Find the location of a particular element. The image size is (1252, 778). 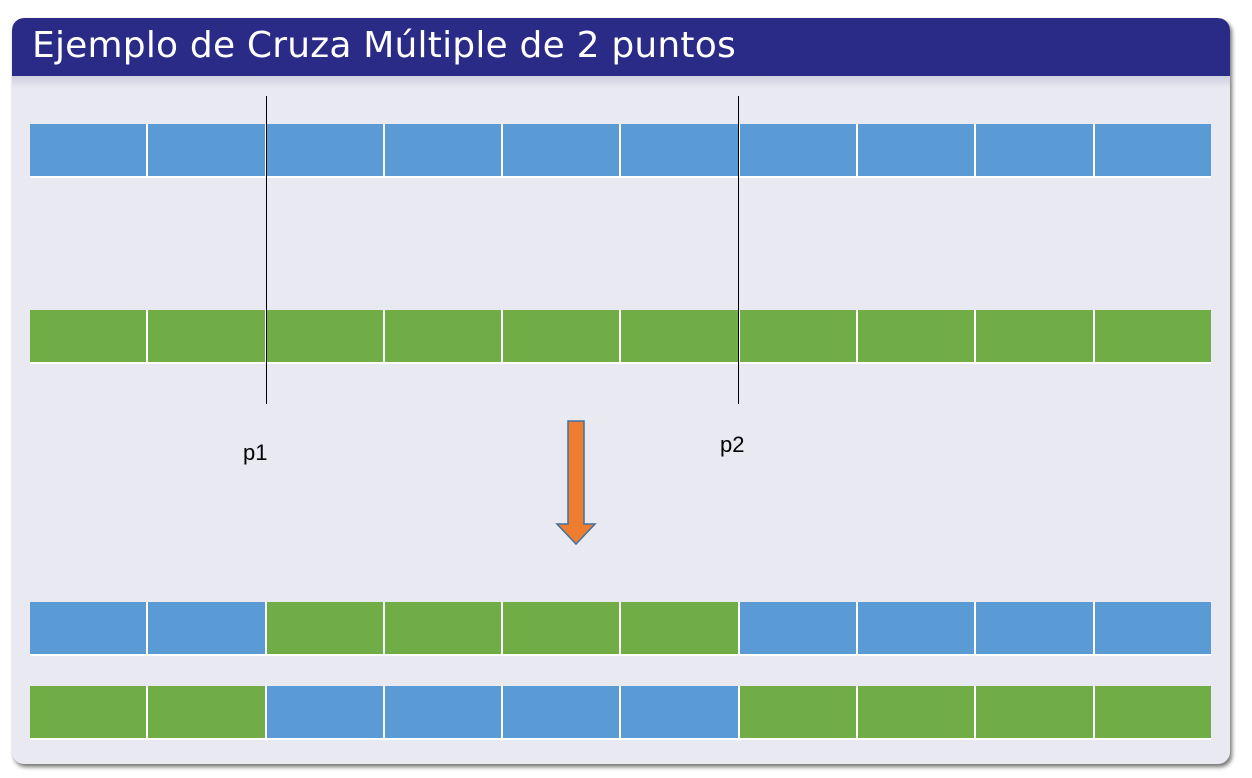

cut-line-p1 is located at coordinates (266, 250).